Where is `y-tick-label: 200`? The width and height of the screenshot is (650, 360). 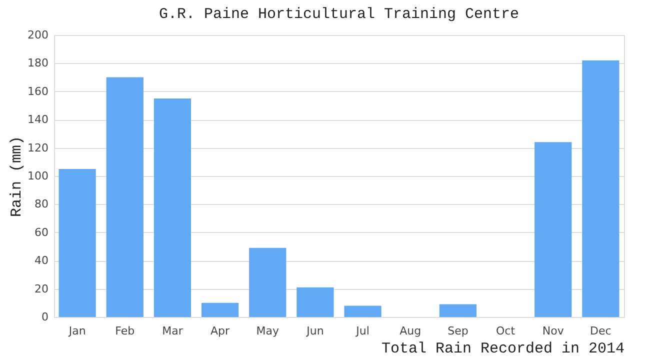 y-tick-label: 200 is located at coordinates (38, 35).